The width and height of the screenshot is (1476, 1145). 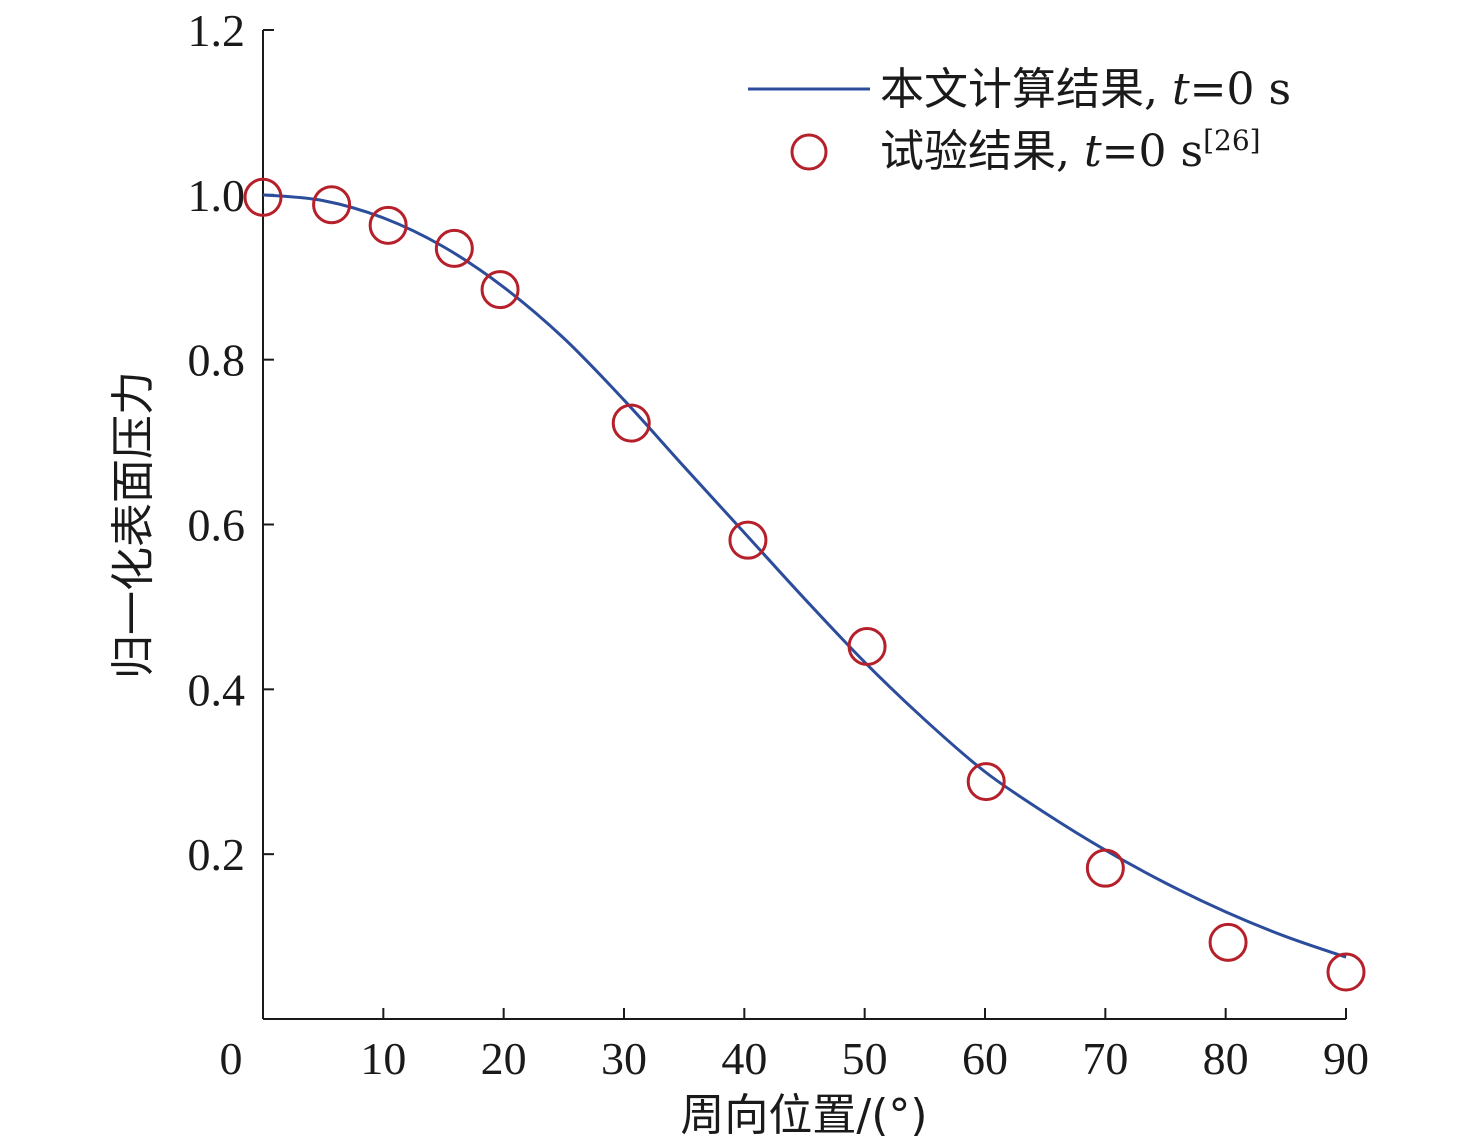 I want to click on y-tick-label: 0.4, so click(x=217, y=689).